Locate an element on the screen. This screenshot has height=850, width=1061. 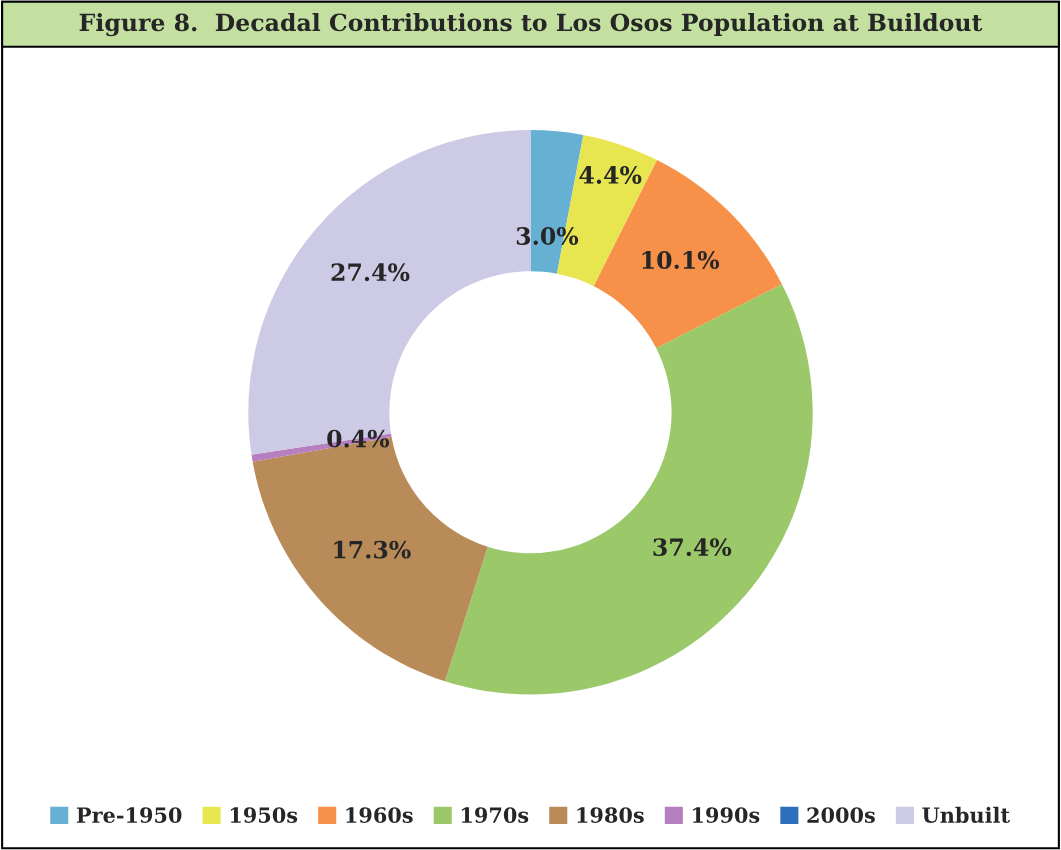
data-label: 0.4% is located at coordinates (358, 438).